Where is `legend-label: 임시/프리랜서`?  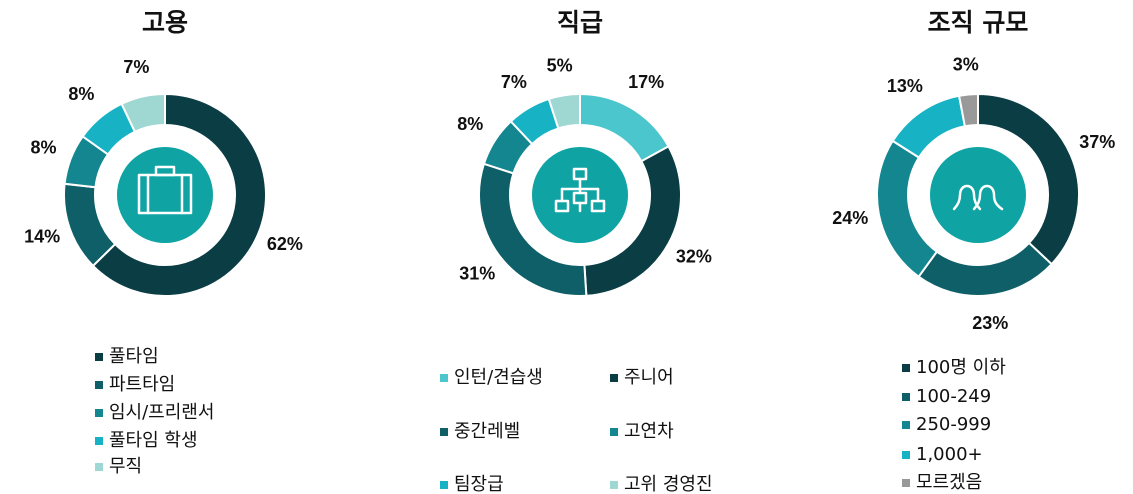
legend-label: 임시/프리랜서 is located at coordinates (161, 412).